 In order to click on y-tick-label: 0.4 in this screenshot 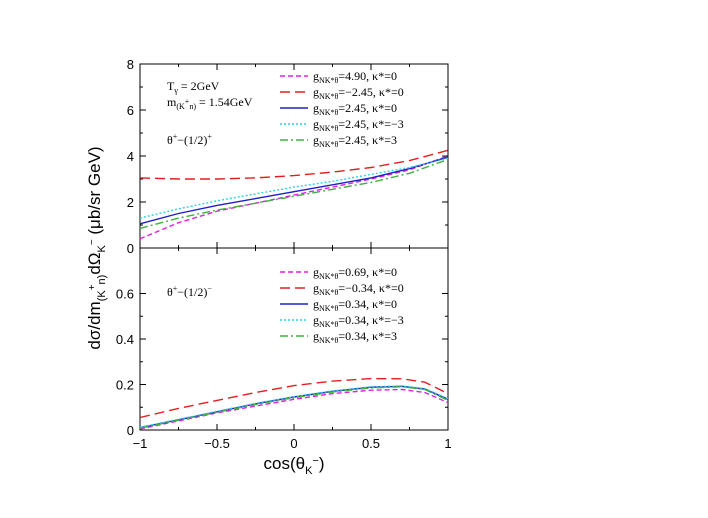, I will do `click(125, 339)`.